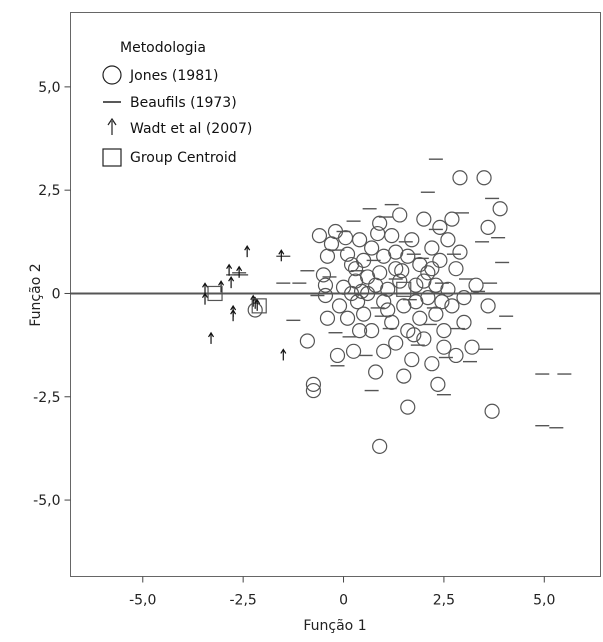 Image resolution: width=603 pixels, height=642 pixels. I want to click on y-tick-label: -5,0, so click(46, 501).